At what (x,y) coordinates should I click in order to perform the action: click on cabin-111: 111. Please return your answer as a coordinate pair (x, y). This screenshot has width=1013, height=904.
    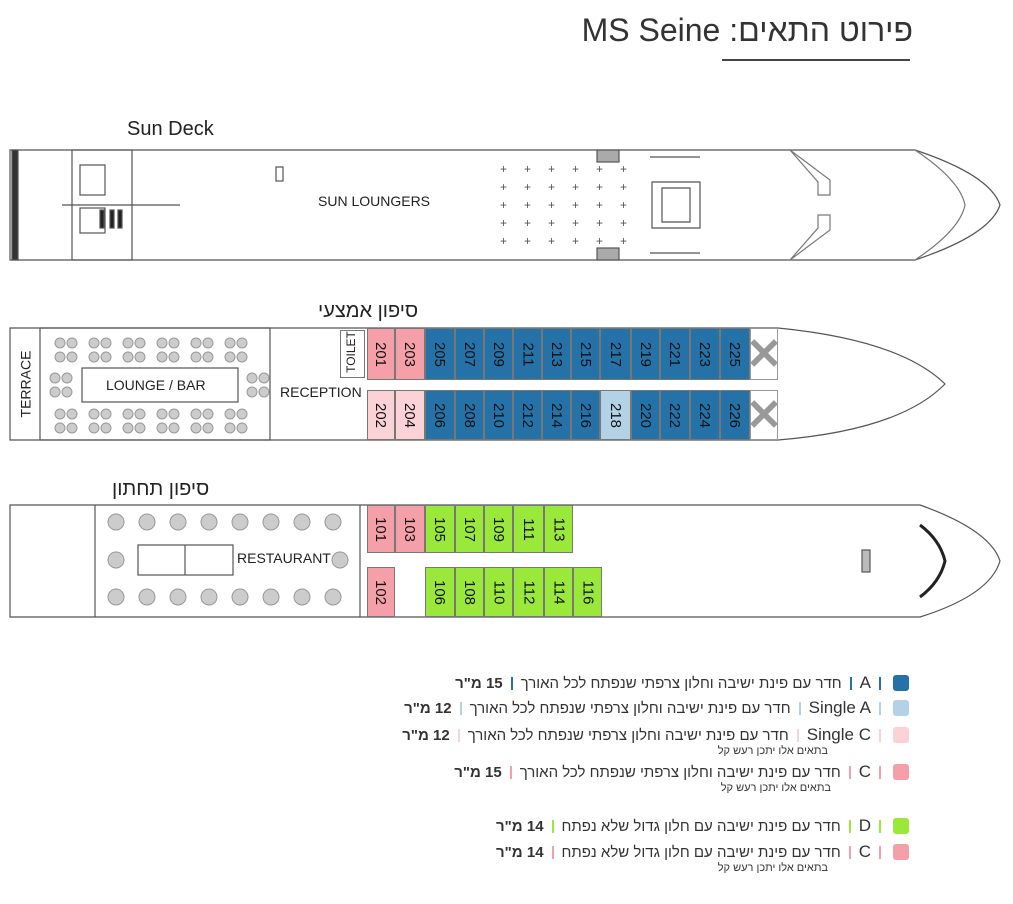
    Looking at the image, I should click on (528, 529).